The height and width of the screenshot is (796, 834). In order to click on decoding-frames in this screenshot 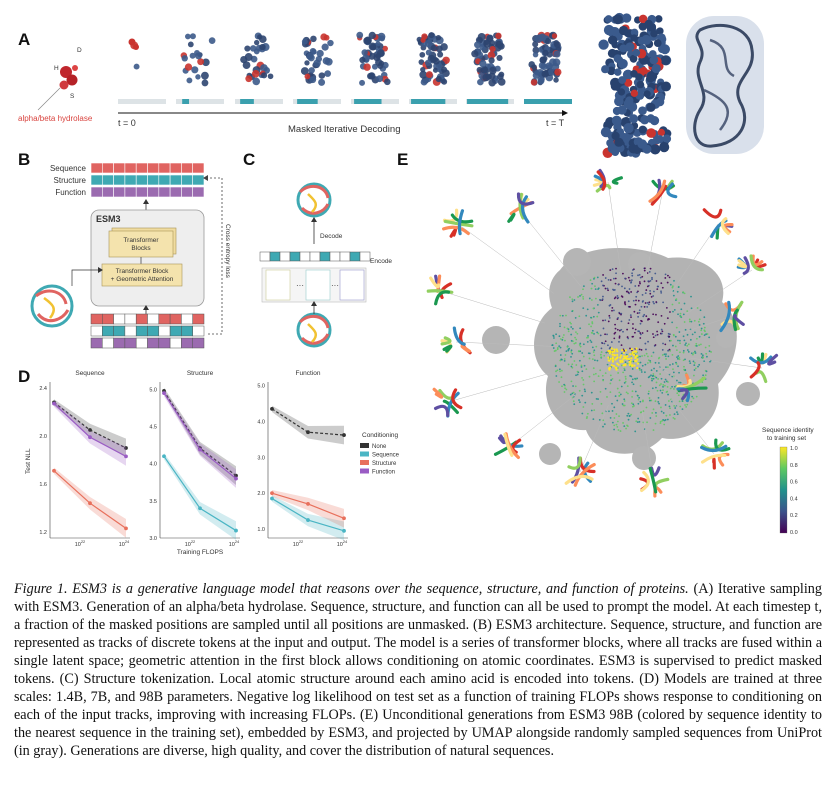, I will do `click(345, 59)`.